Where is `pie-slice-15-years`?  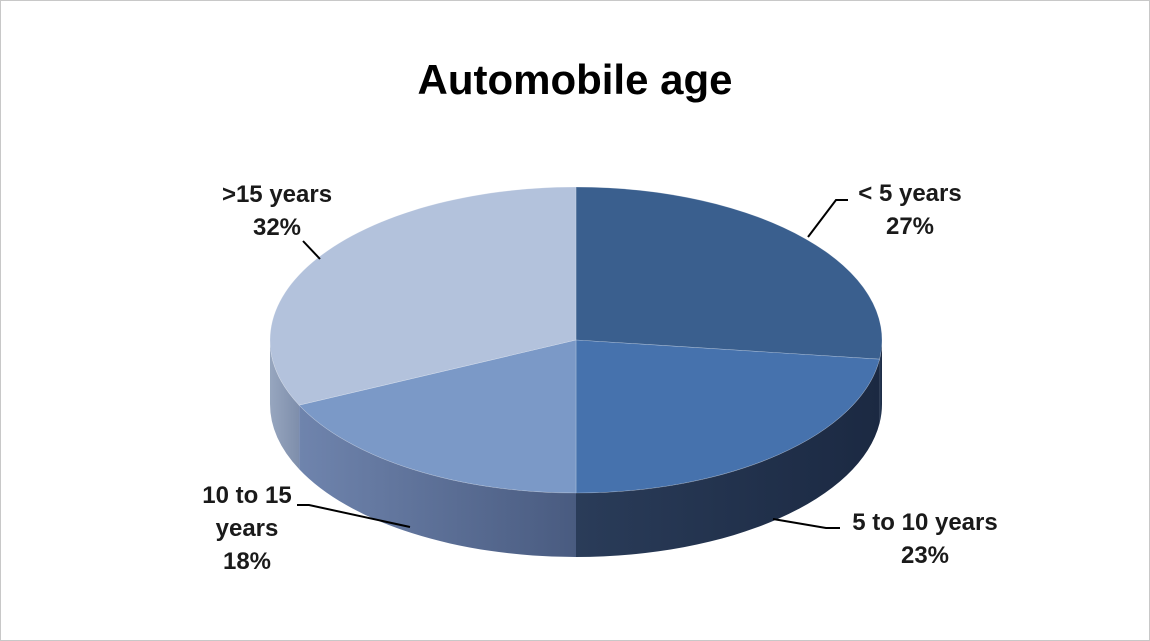
pie-slice-15-years is located at coordinates (423, 296).